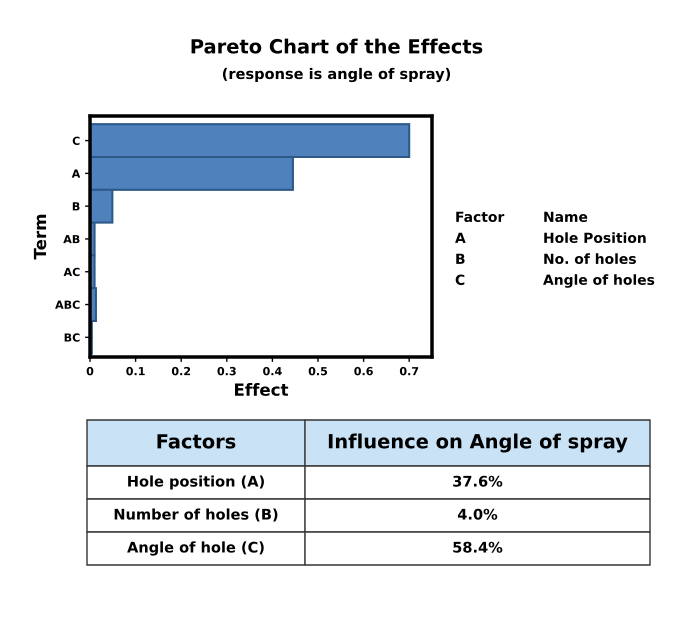  I want to click on text: Hole Position, so click(595, 238).